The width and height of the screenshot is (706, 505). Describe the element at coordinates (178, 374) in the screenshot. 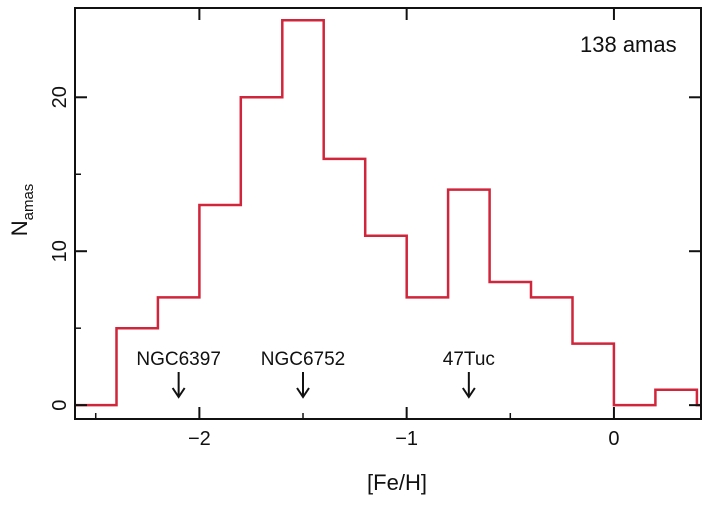

I see `cluster-marker: NGC6397` at that location.